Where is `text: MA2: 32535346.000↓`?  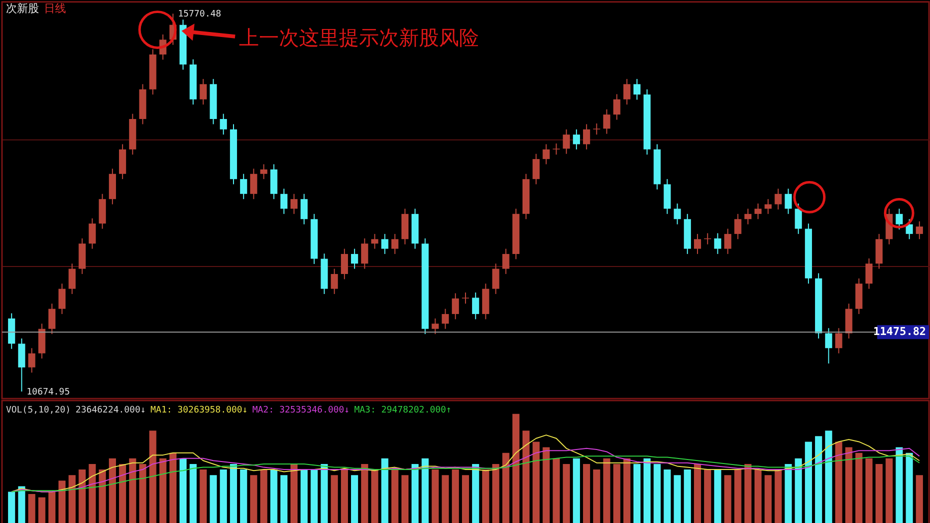 text: MA2: 32535346.000↓ is located at coordinates (301, 411).